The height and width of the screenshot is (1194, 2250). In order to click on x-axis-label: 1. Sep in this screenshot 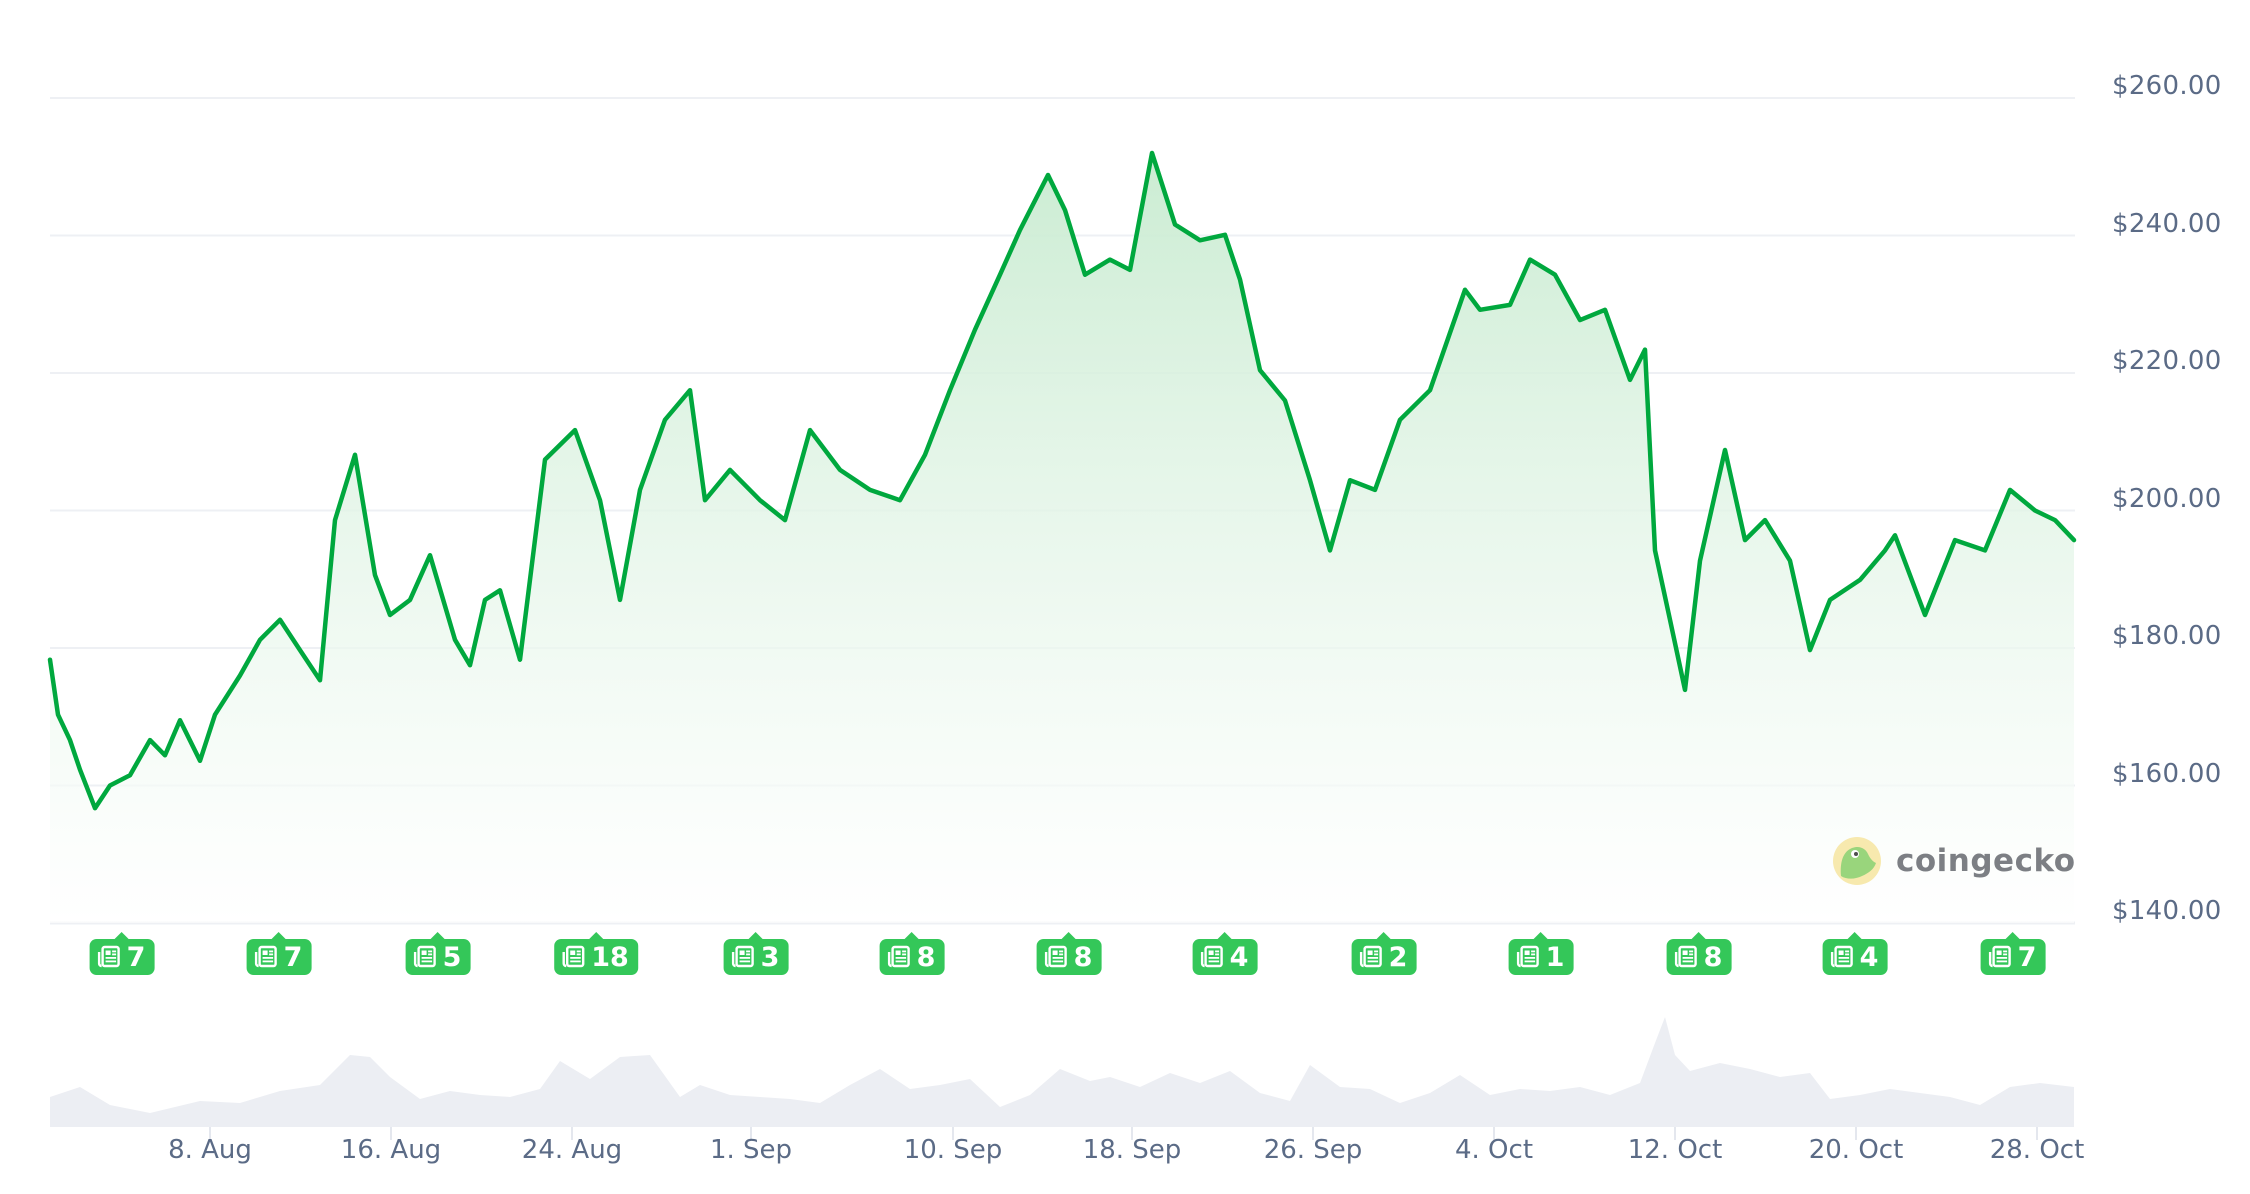, I will do `click(751, 1150)`.